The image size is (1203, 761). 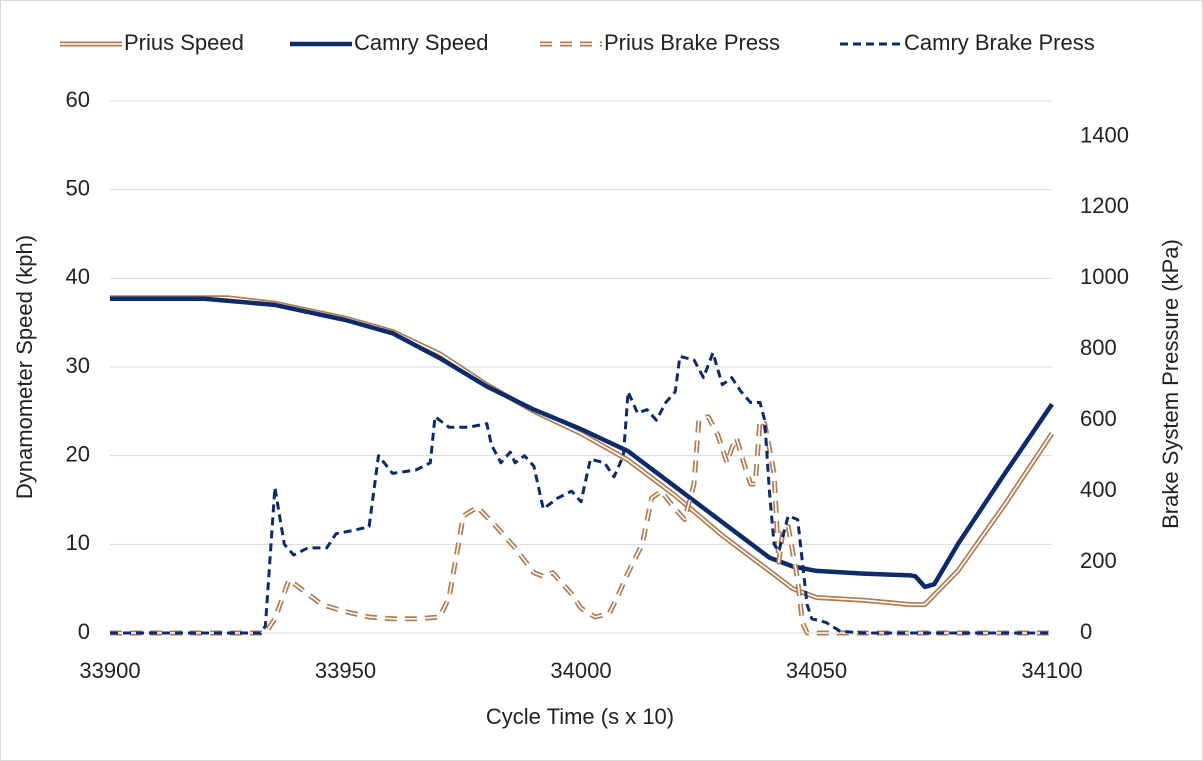 I want to click on x-tick-label: 33900, so click(x=109, y=670).